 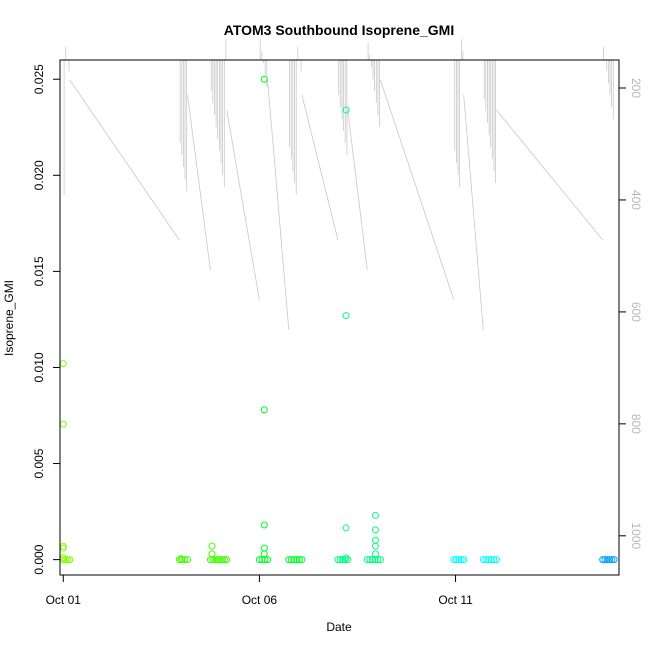 I want to click on y-axis-label: Isoprene_GMI, so click(x=9, y=318).